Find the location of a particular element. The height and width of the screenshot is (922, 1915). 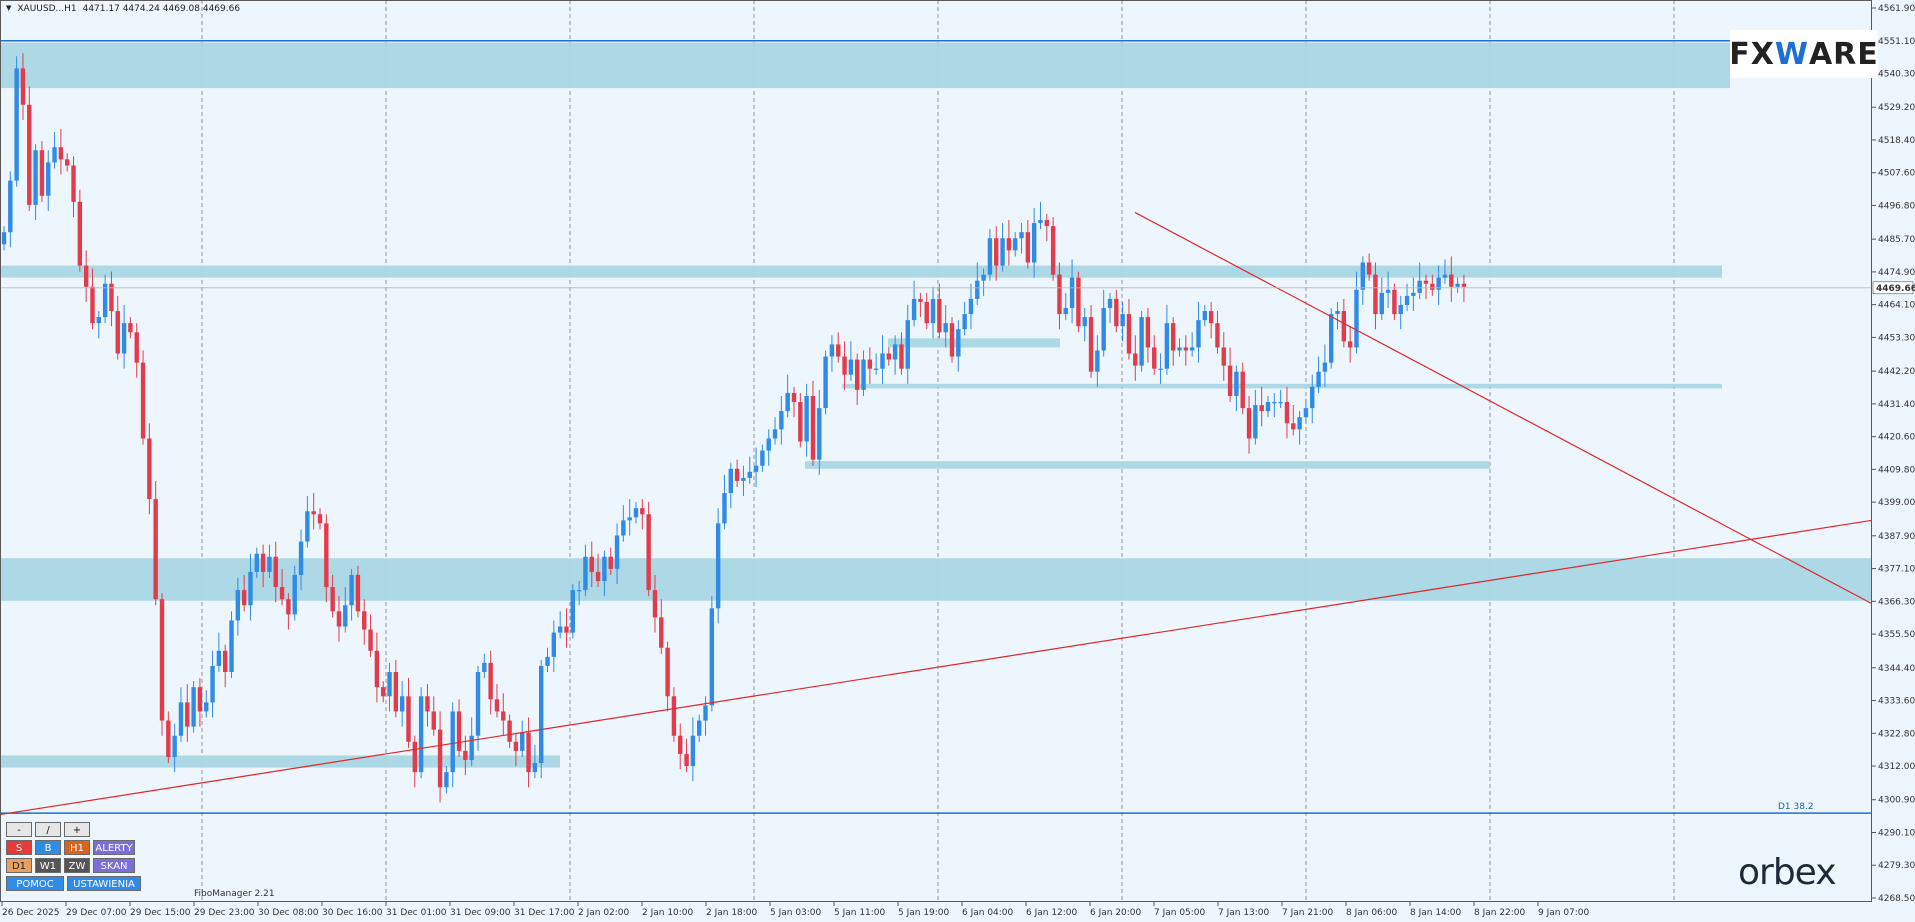

price-tick-label: 4496.80 is located at coordinates (1896, 206).